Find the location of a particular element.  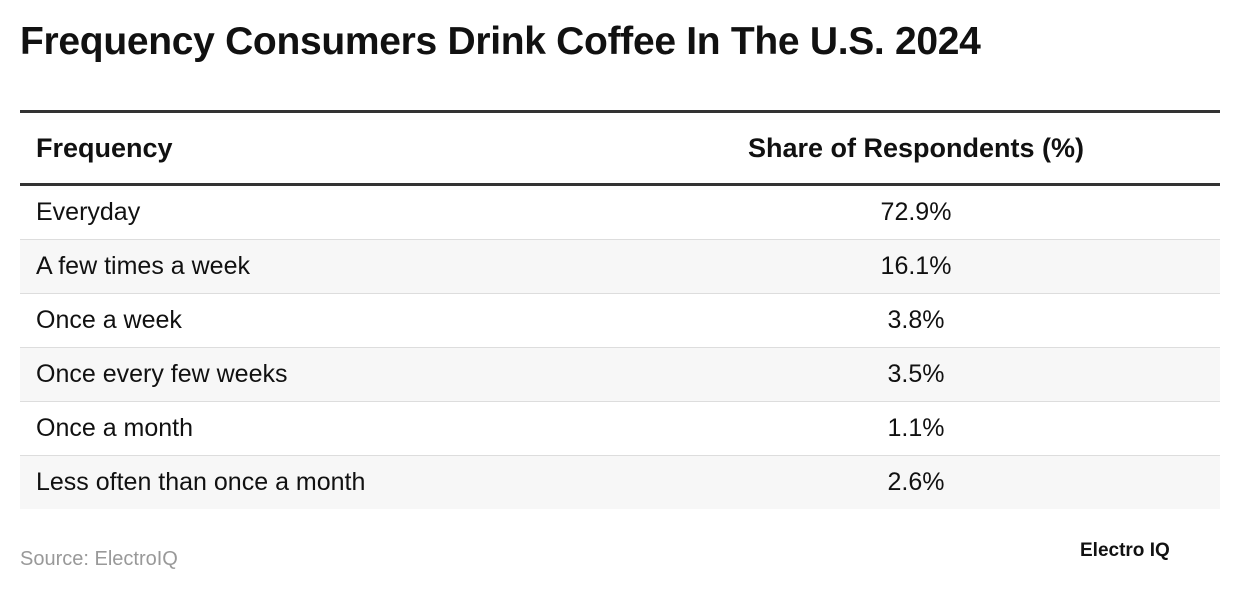

table-row: Once every few weeks 3.5% is located at coordinates (620, 374).